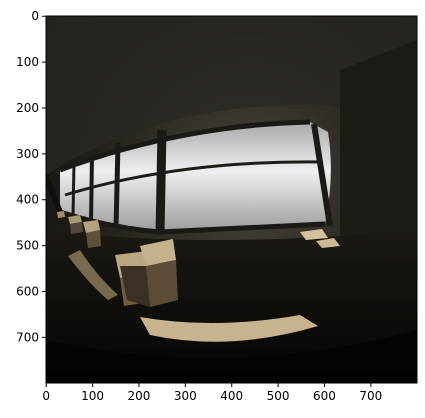  What do you see at coordinates (27, 246) in the screenshot?
I see `y-tick-label: 500` at bounding box center [27, 246].